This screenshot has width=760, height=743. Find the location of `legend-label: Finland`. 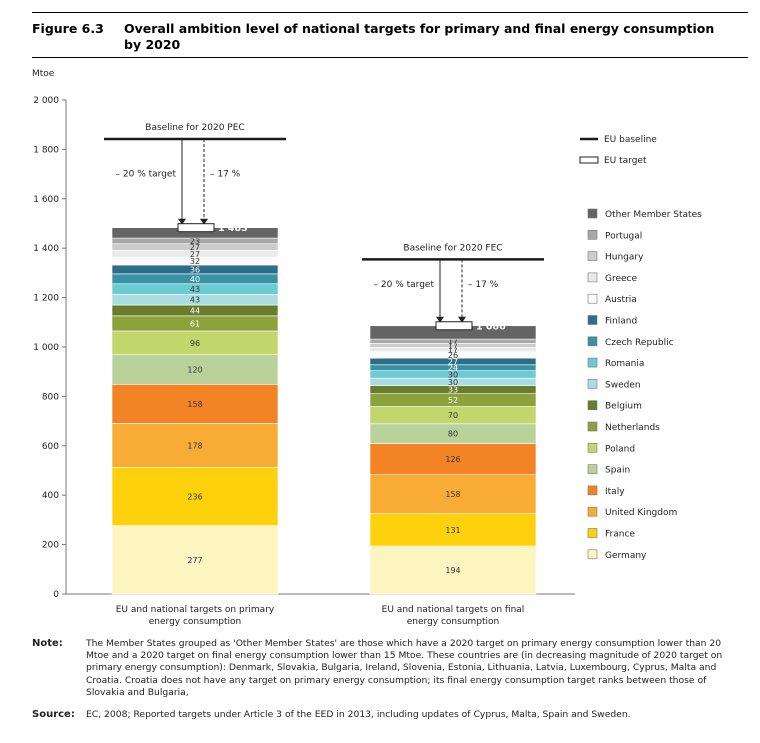

legend-label: Finland is located at coordinates (621, 322).